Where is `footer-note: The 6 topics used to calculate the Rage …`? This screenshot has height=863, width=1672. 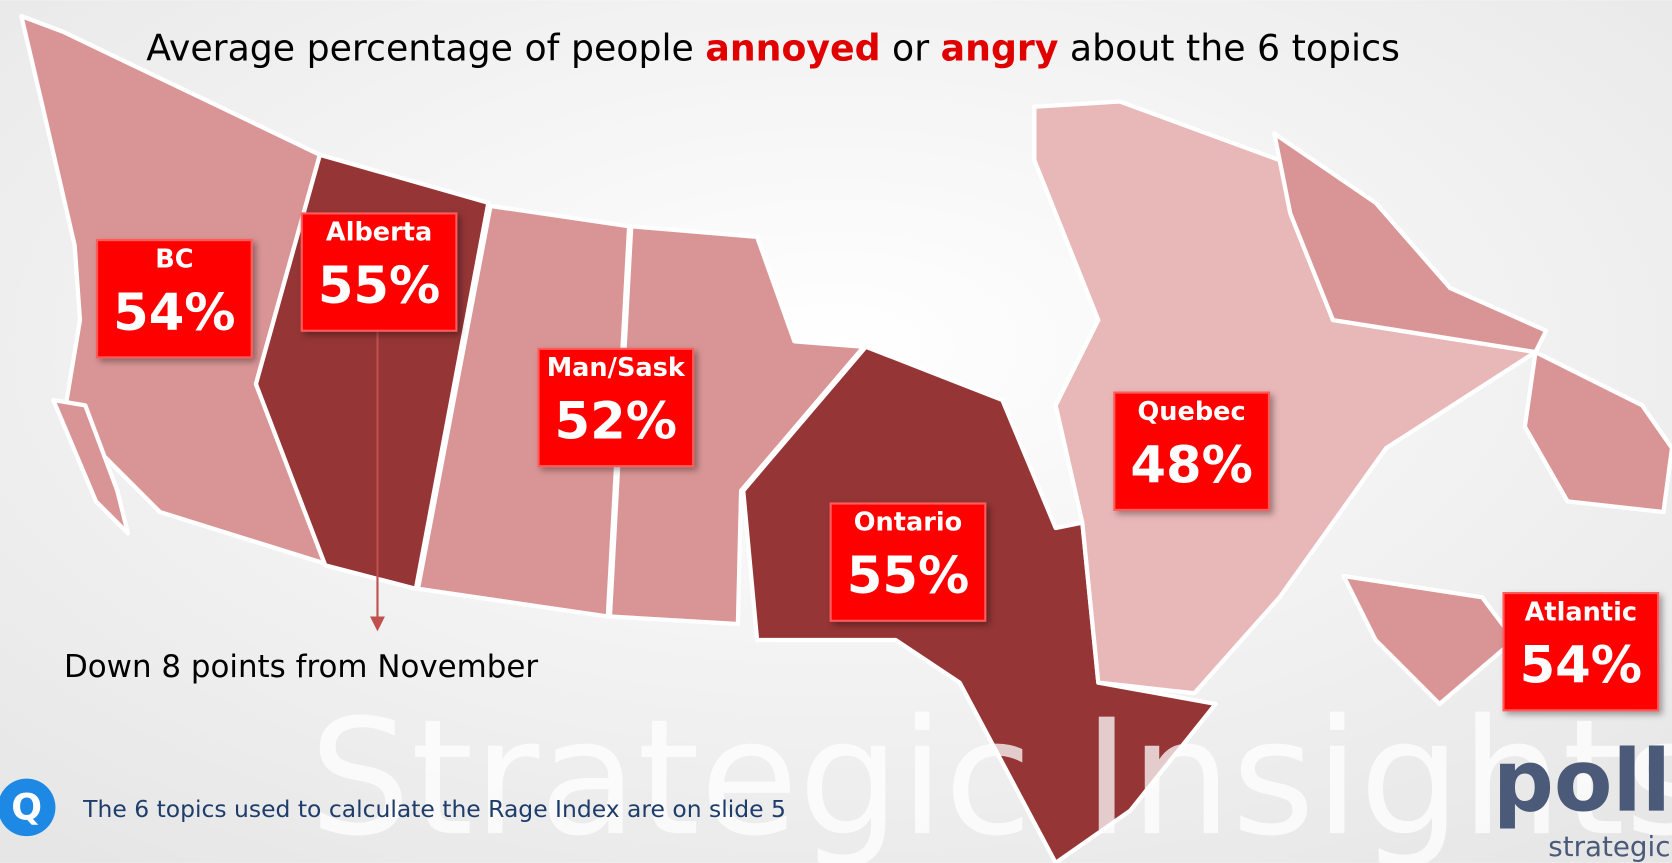 footer-note: The 6 topics used to calculate the Rage … is located at coordinates (434, 809).